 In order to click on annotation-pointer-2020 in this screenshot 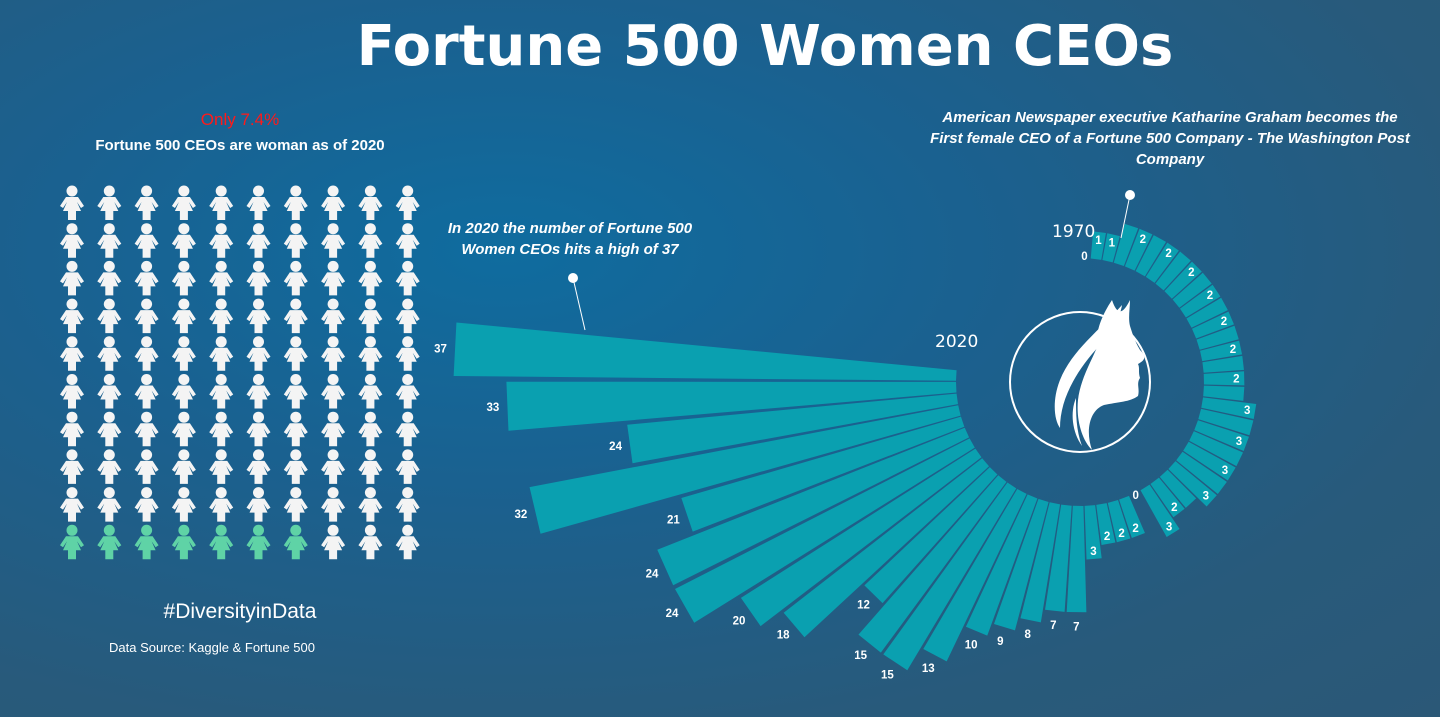, I will do `click(579, 304)`.